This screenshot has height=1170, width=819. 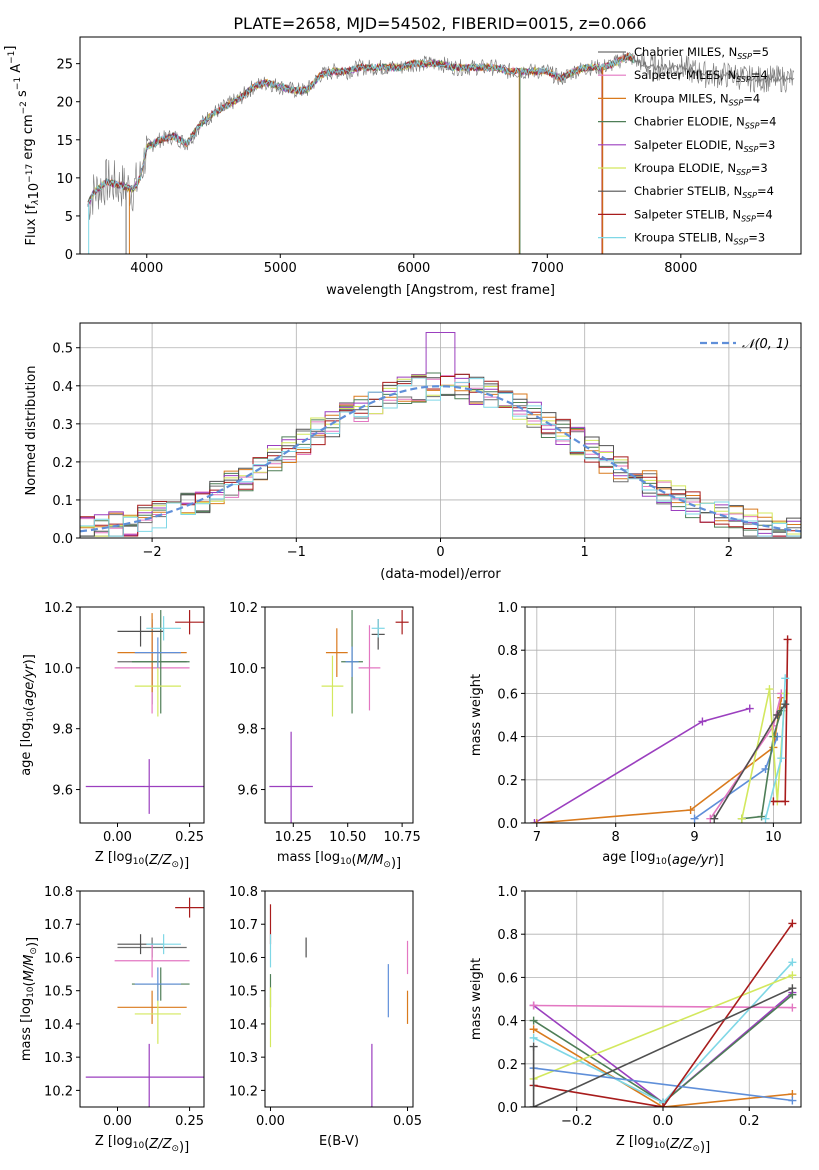 What do you see at coordinates (243, 1025) in the screenshot?
I see `y-tick-label: 10.4` at bounding box center [243, 1025].